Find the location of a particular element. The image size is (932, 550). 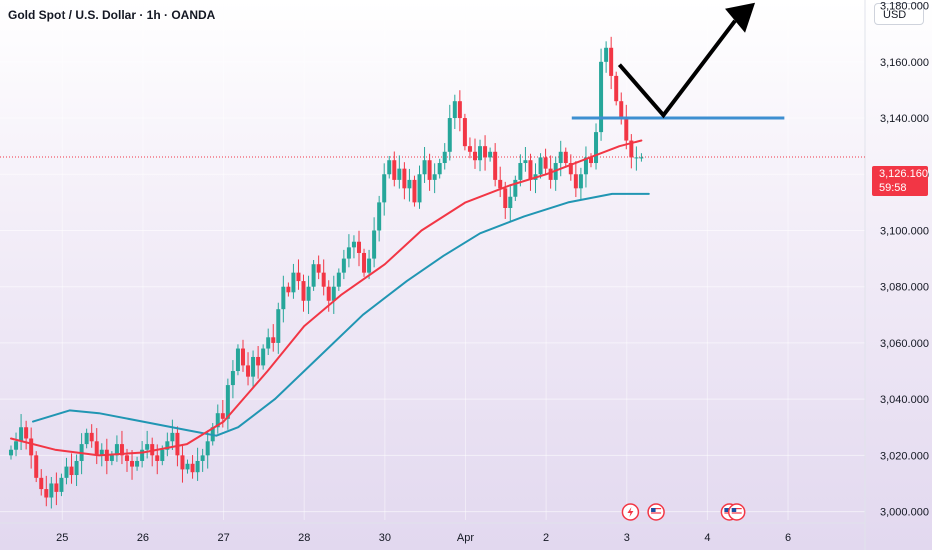

flash-event-icon is located at coordinates (630, 512).